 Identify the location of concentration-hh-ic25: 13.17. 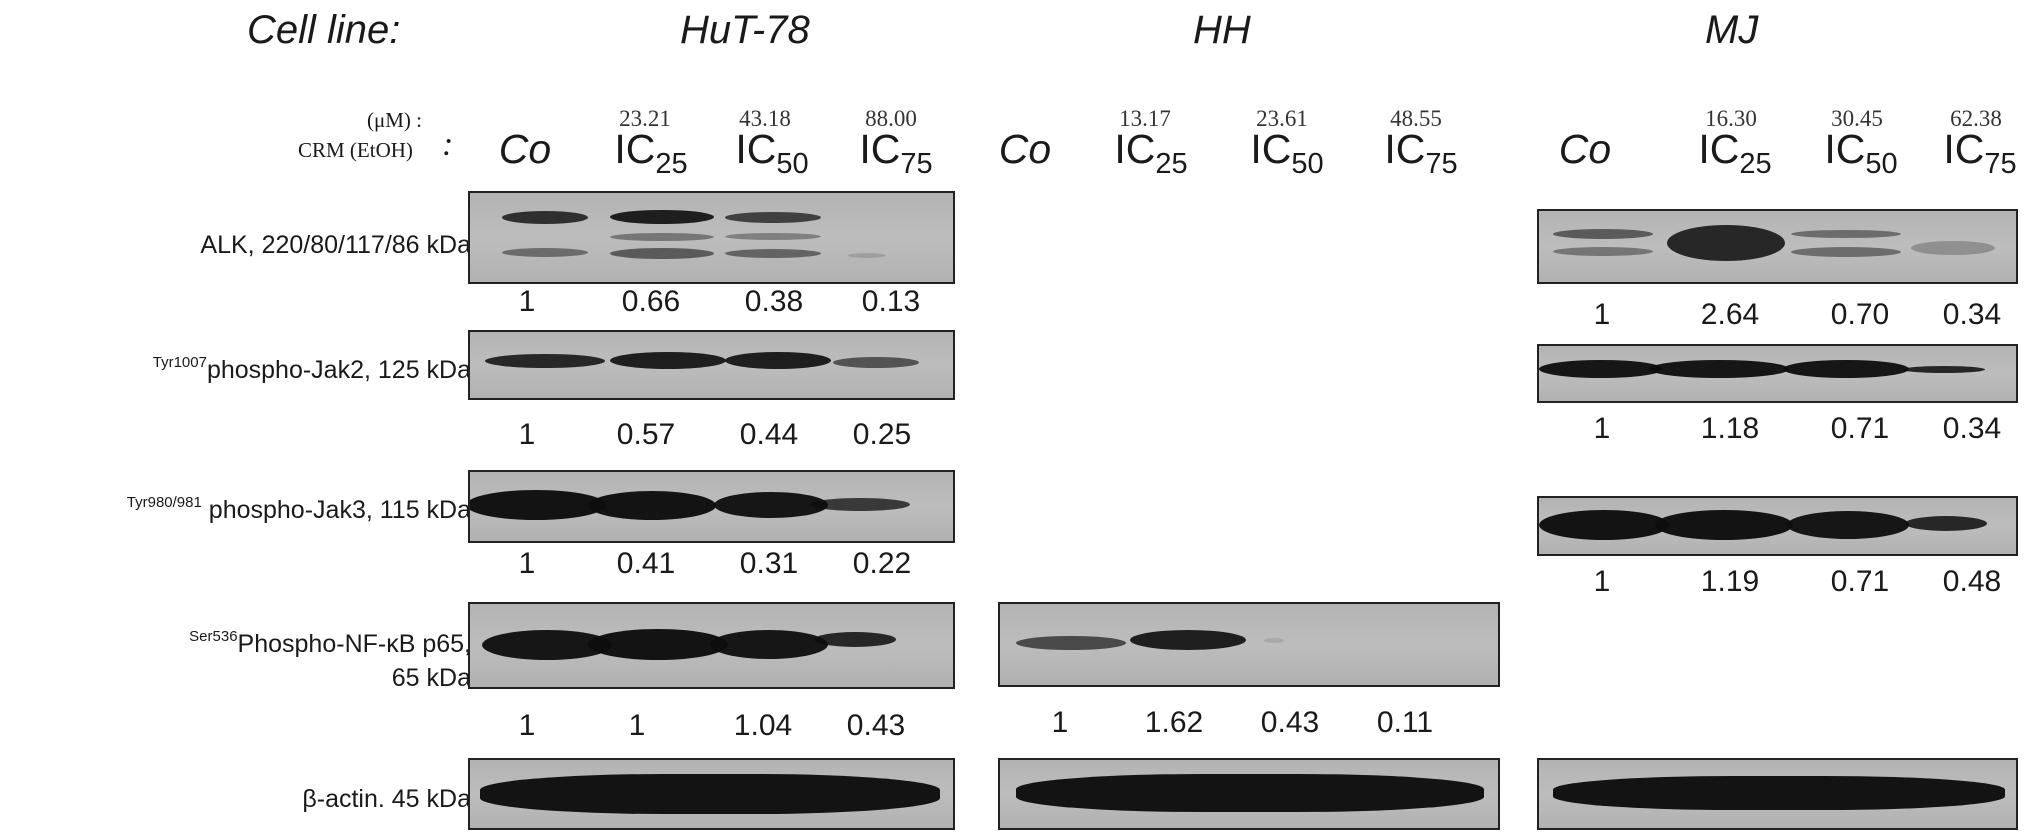
(1145, 118).